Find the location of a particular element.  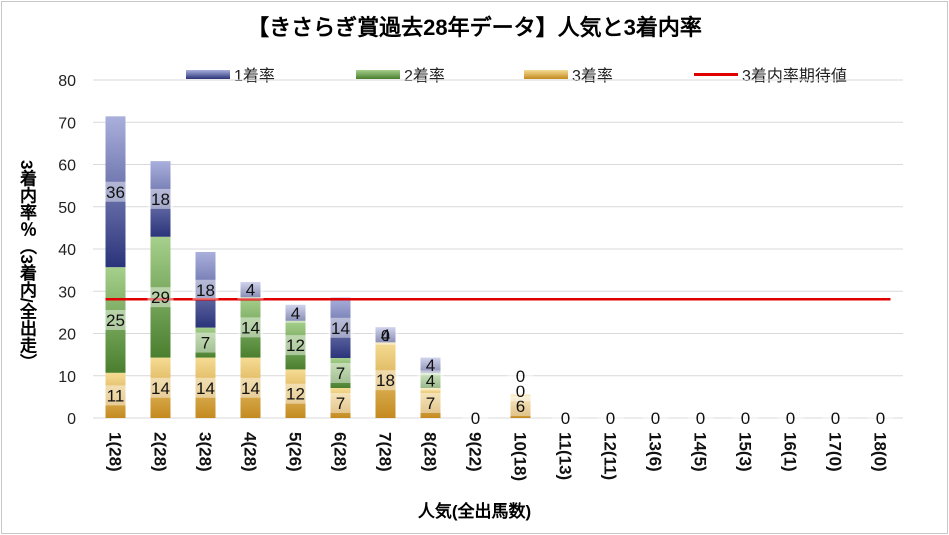

y-tick-label: 60 is located at coordinates (67, 166).